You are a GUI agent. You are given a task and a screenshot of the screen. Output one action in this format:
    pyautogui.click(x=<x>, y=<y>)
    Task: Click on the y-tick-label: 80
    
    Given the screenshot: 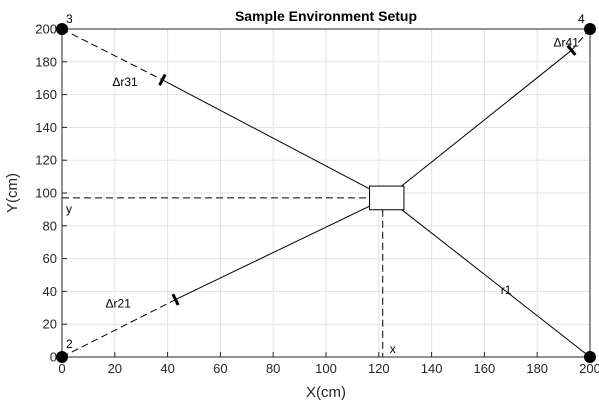 What is the action you would take?
    pyautogui.click(x=50, y=225)
    